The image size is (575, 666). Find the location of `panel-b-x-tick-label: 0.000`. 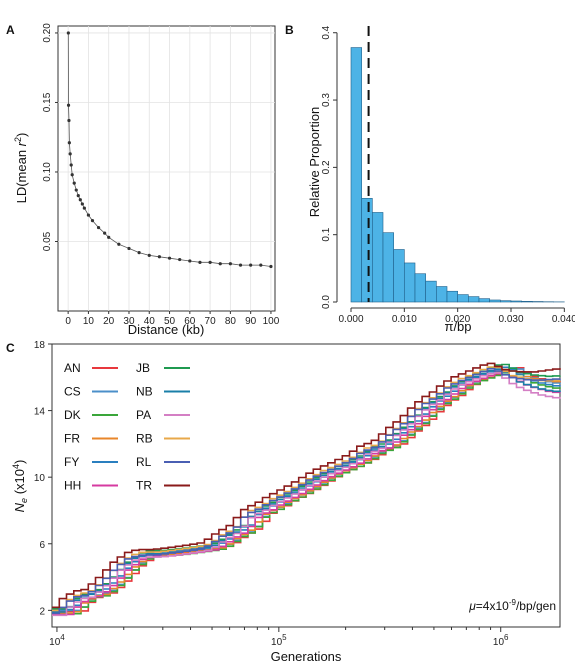

panel-b-x-tick-label: 0.000 is located at coordinates (350, 319).